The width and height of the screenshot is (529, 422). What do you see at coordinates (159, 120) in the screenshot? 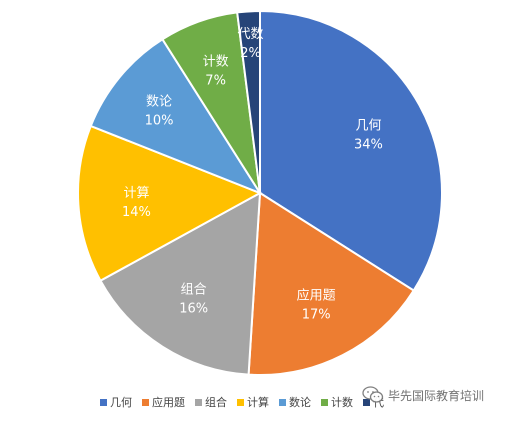
I see `slice-value-label-number-theory: 10%` at bounding box center [159, 120].